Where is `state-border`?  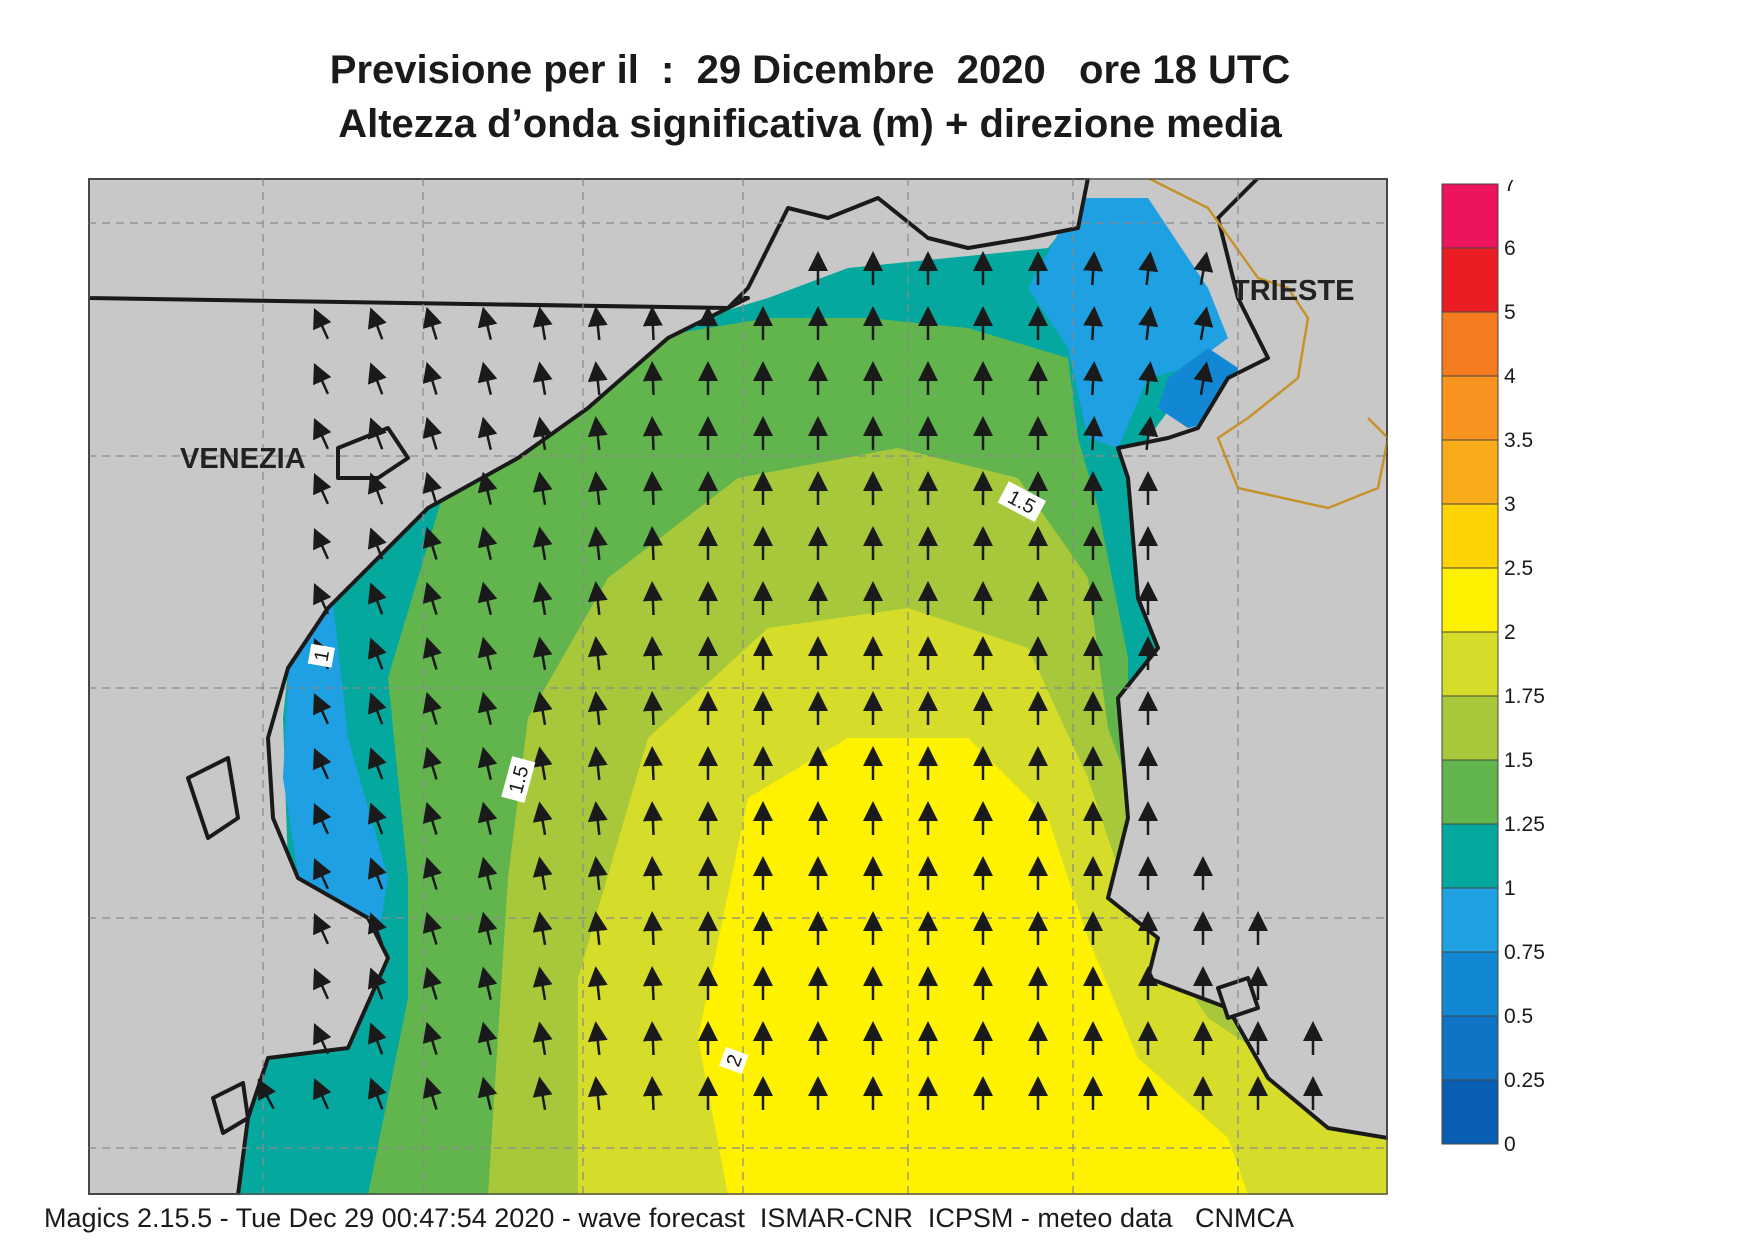
state-border is located at coordinates (1267, 344).